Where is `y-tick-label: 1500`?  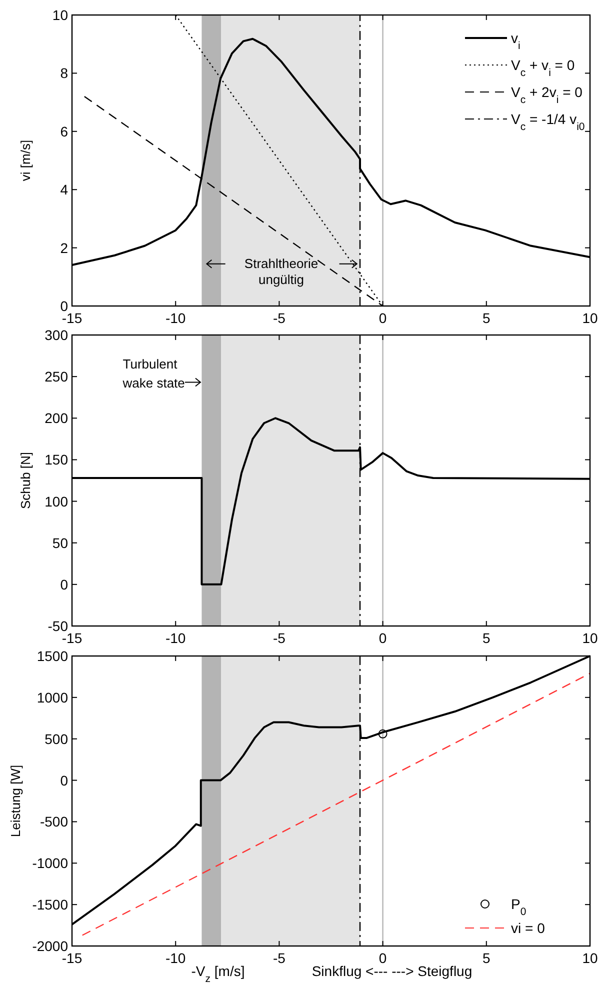
y-tick-label: 1500 is located at coordinates (52, 656).